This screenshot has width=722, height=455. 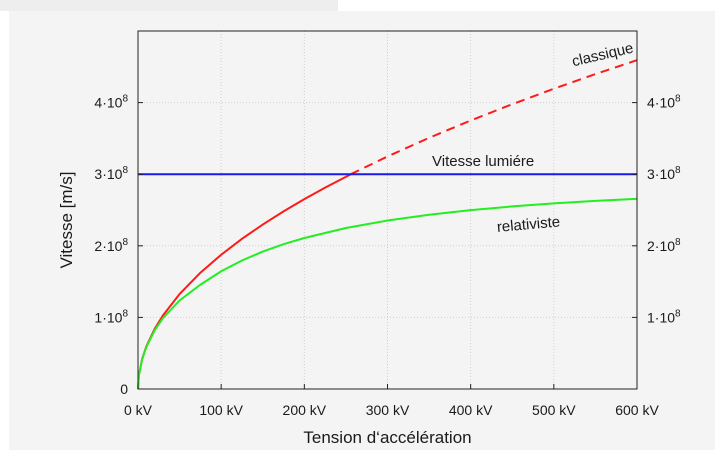 I want to click on left-tick-mantissa: 1·10, so click(x=108, y=317).